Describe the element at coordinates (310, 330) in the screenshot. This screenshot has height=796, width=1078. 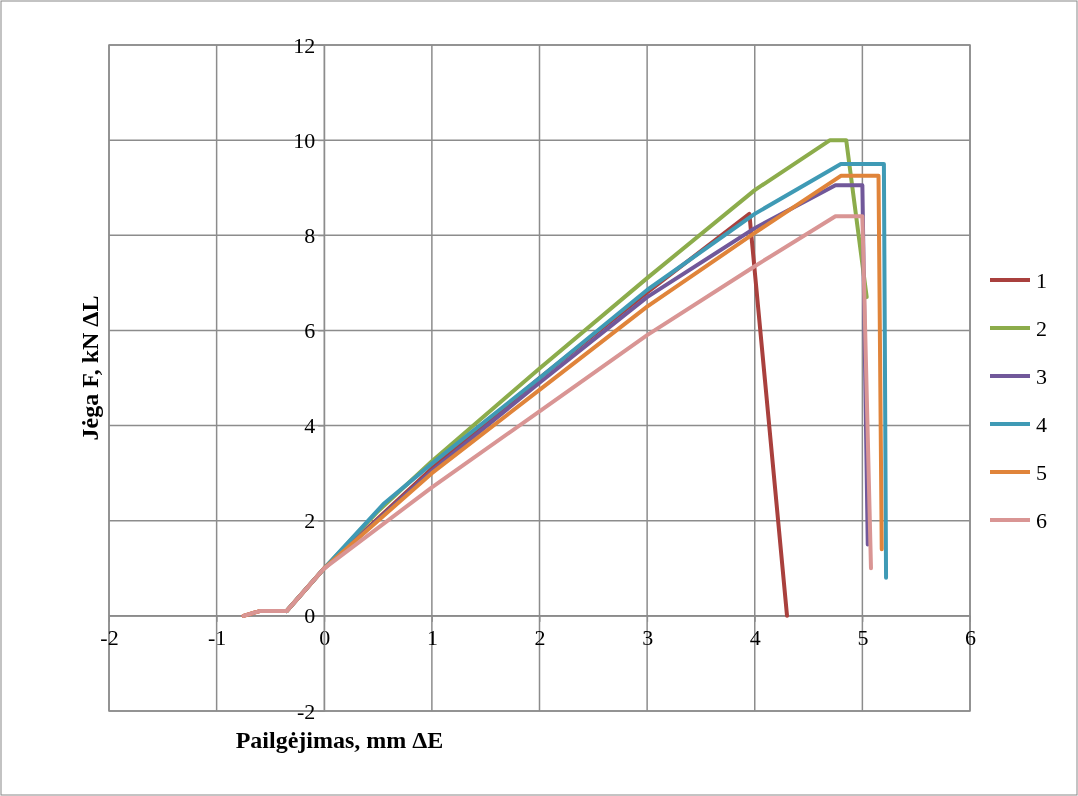
I see `y-tick-label: 6` at that location.